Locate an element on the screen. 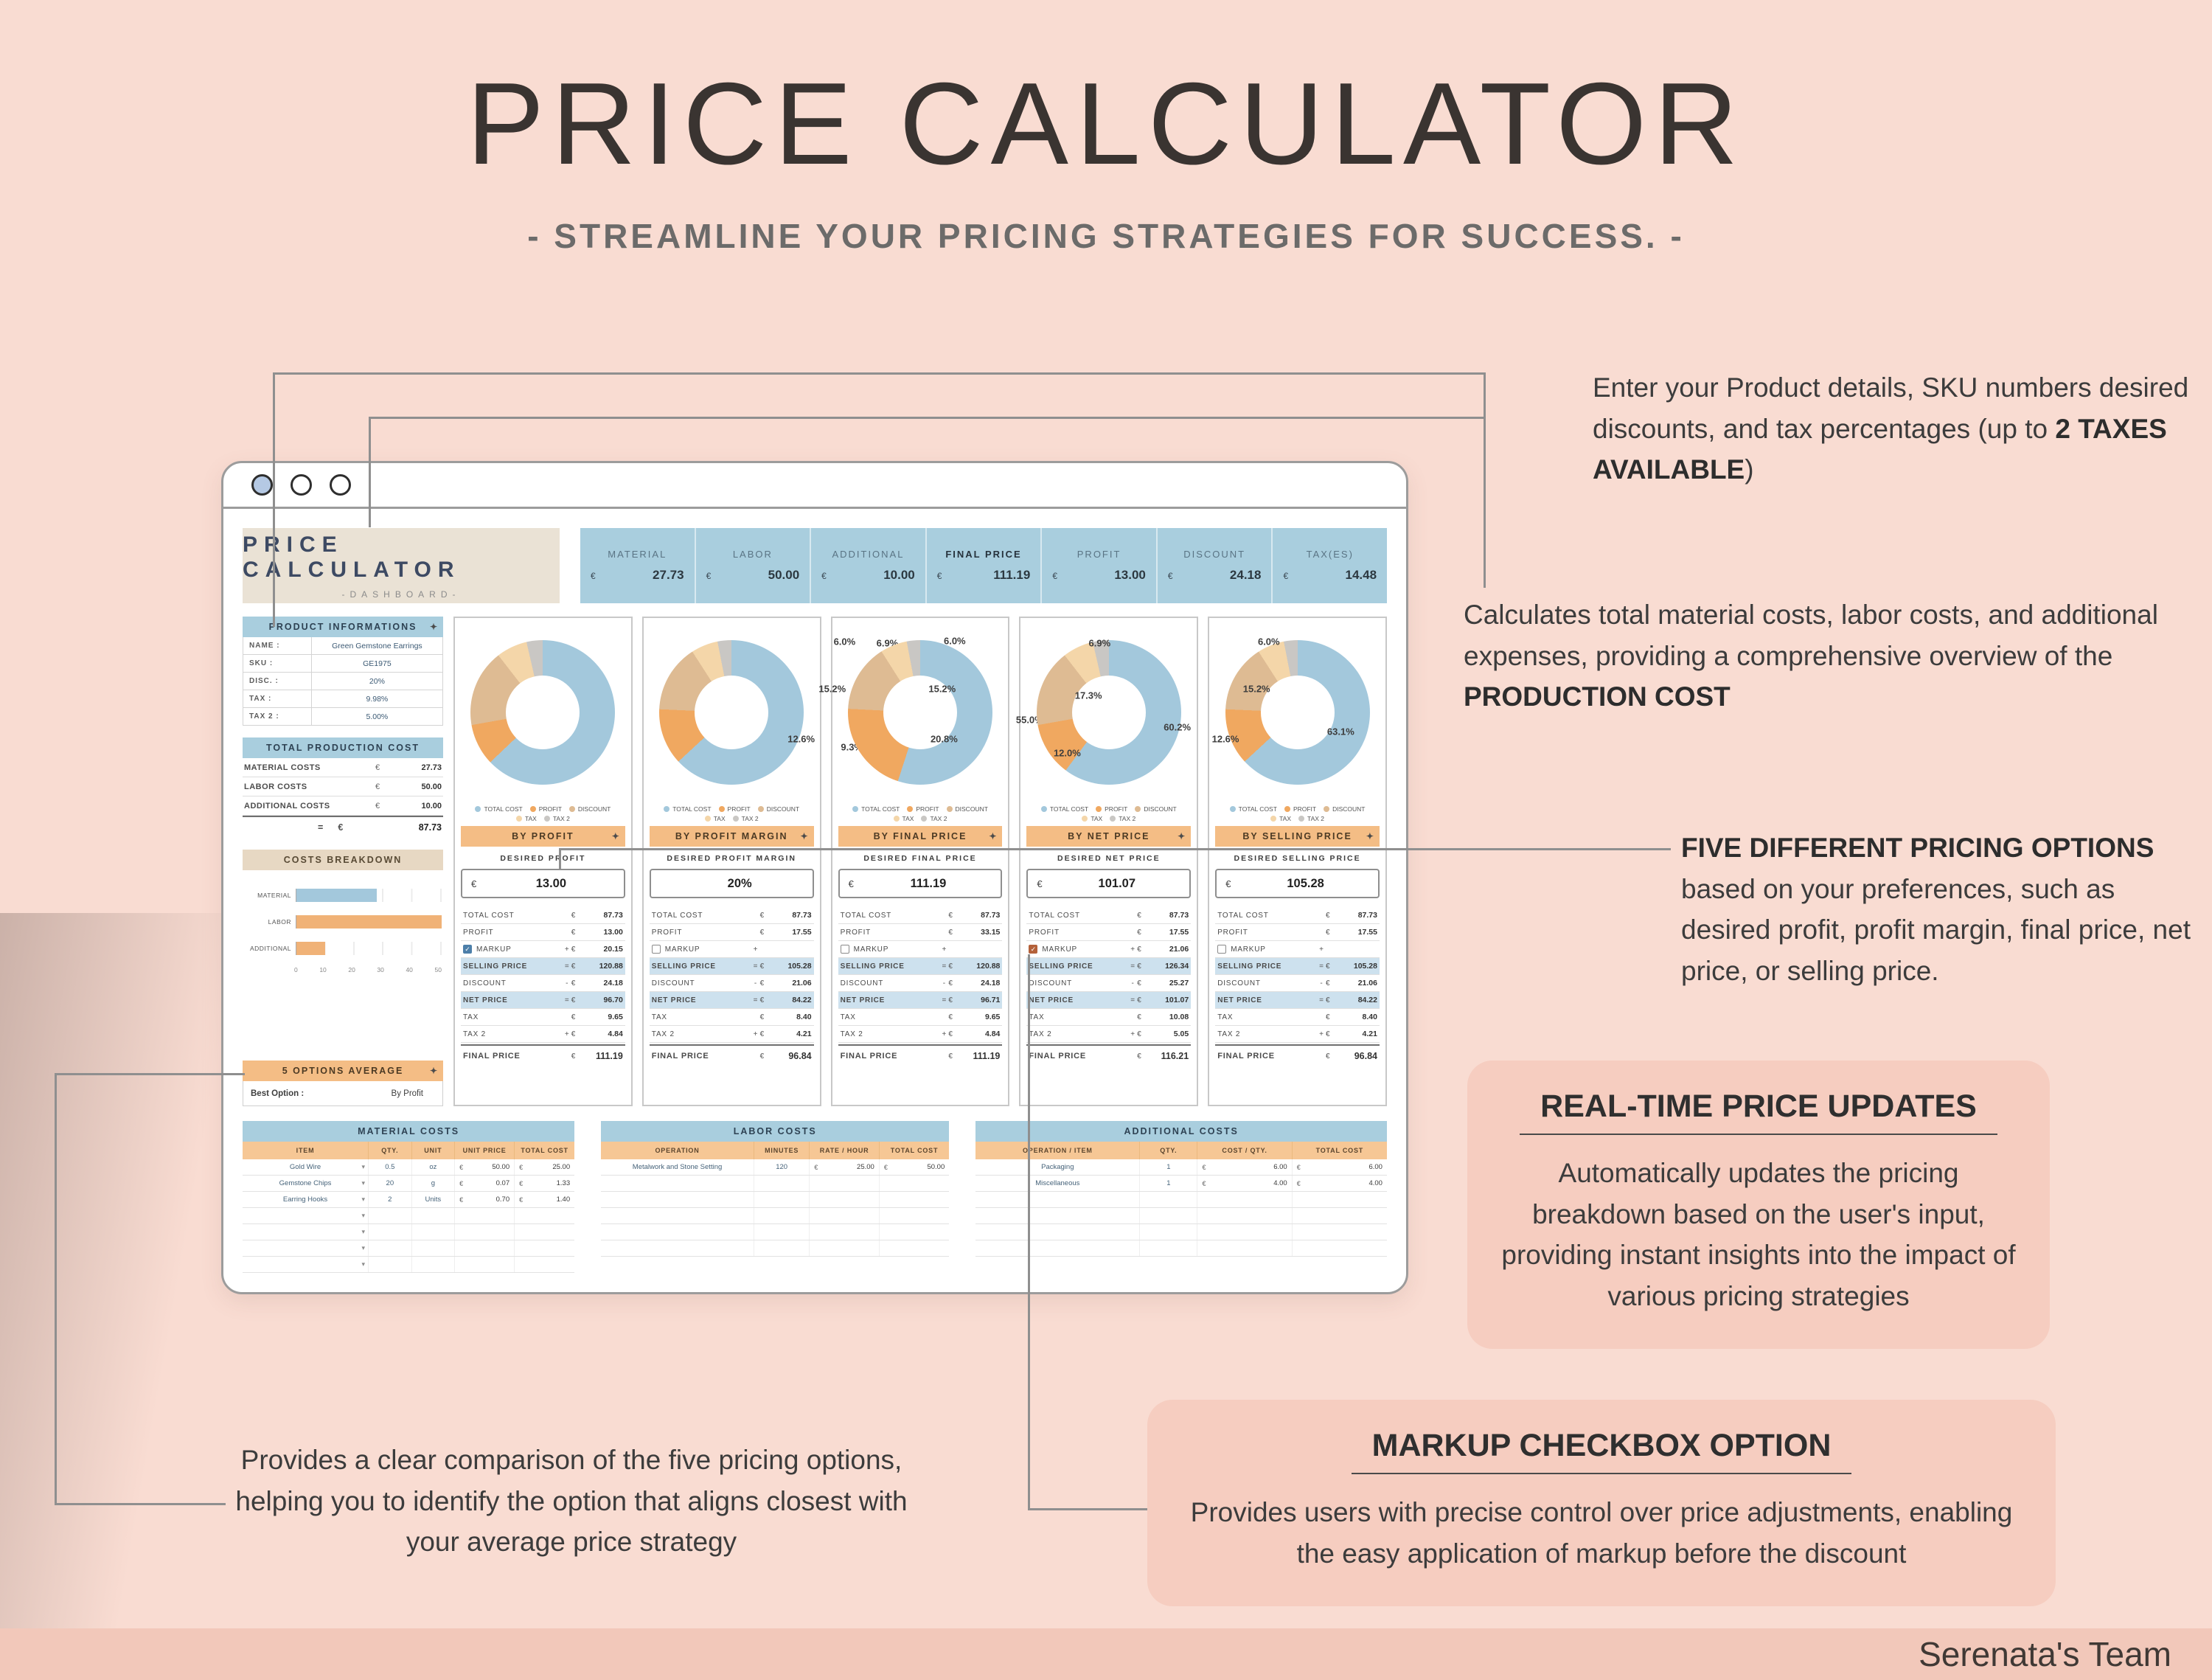  table-cell: Earring Hooks ▾ is located at coordinates (306, 1199).